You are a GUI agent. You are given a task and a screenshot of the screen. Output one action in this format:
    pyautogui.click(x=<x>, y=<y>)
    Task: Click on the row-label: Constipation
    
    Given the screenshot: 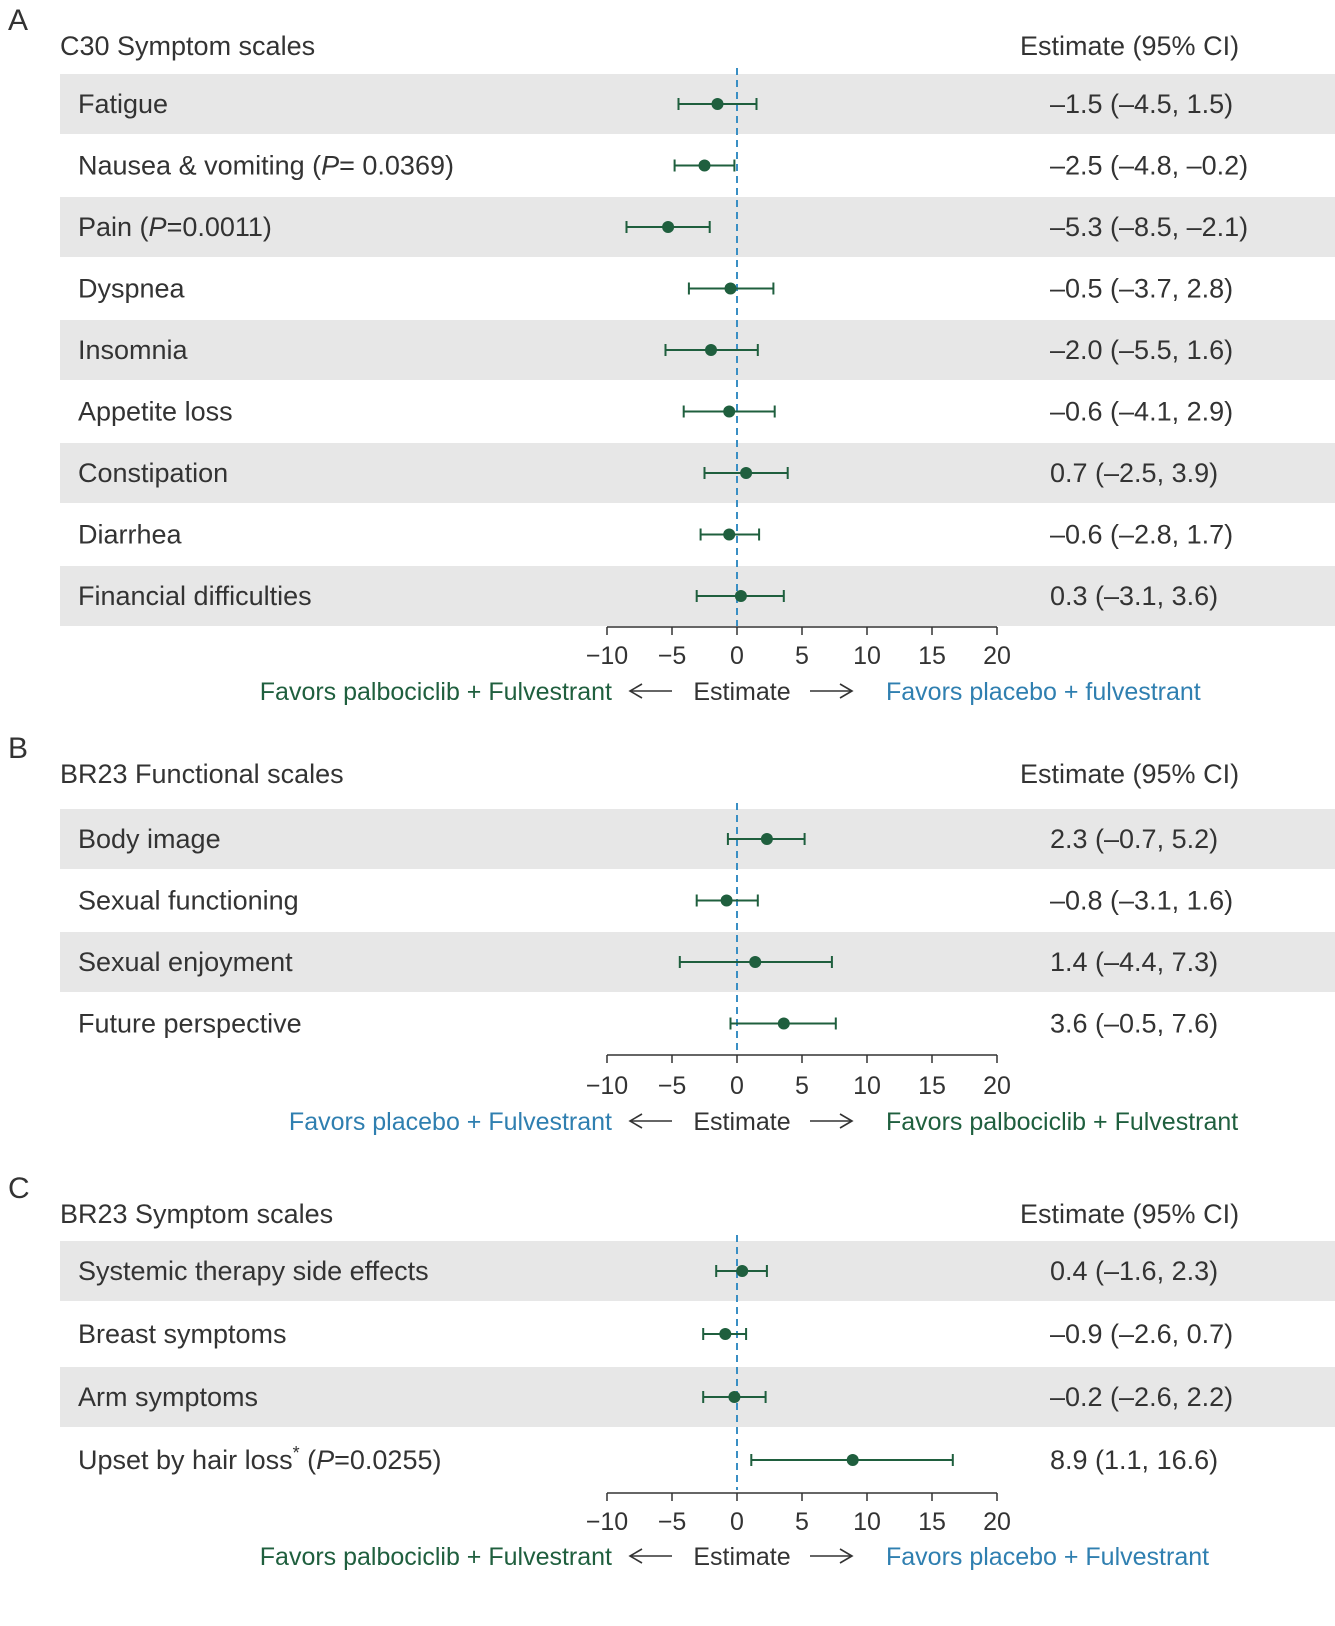 What is the action you would take?
    pyautogui.click(x=153, y=473)
    